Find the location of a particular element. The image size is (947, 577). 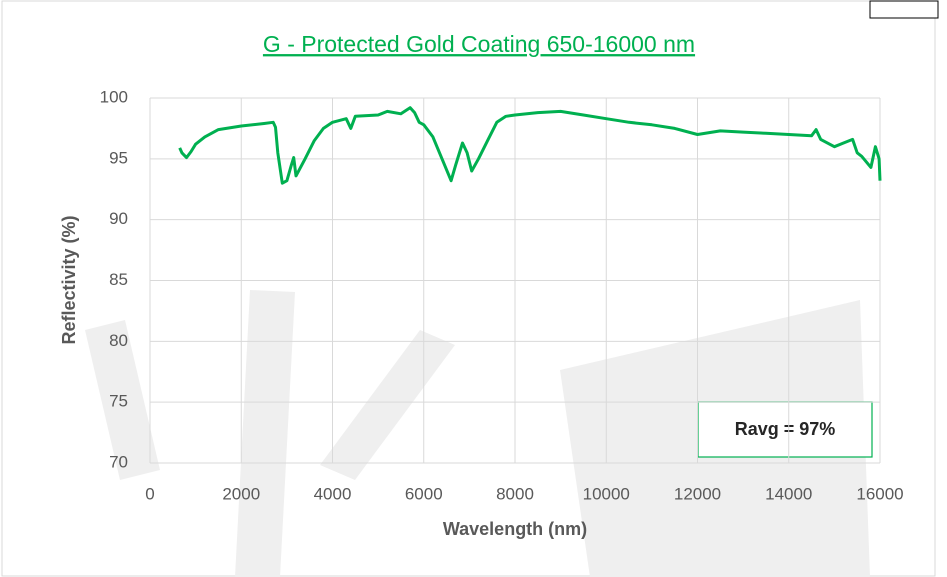

y-tick-label: 100 is located at coordinates (114, 96).